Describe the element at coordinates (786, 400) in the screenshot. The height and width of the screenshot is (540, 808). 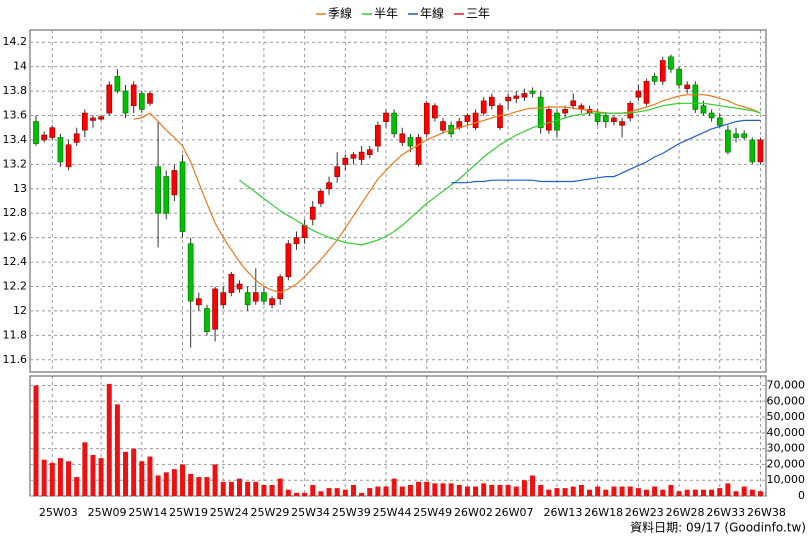
I see `y-tick-label: 60,000` at that location.